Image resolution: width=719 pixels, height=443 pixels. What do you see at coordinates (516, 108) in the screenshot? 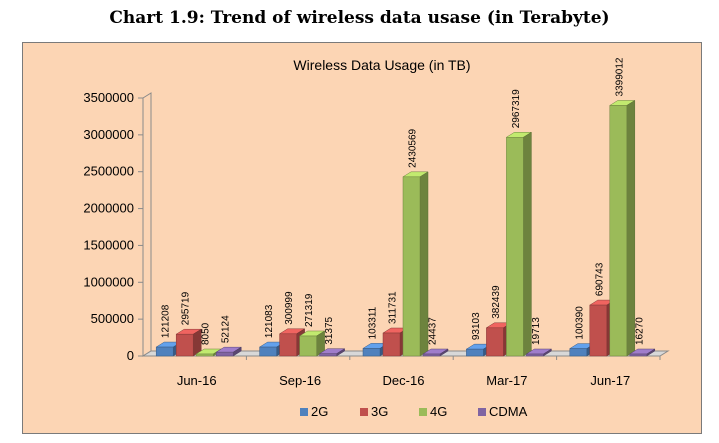
I see `data-label: 2967319` at bounding box center [516, 108].